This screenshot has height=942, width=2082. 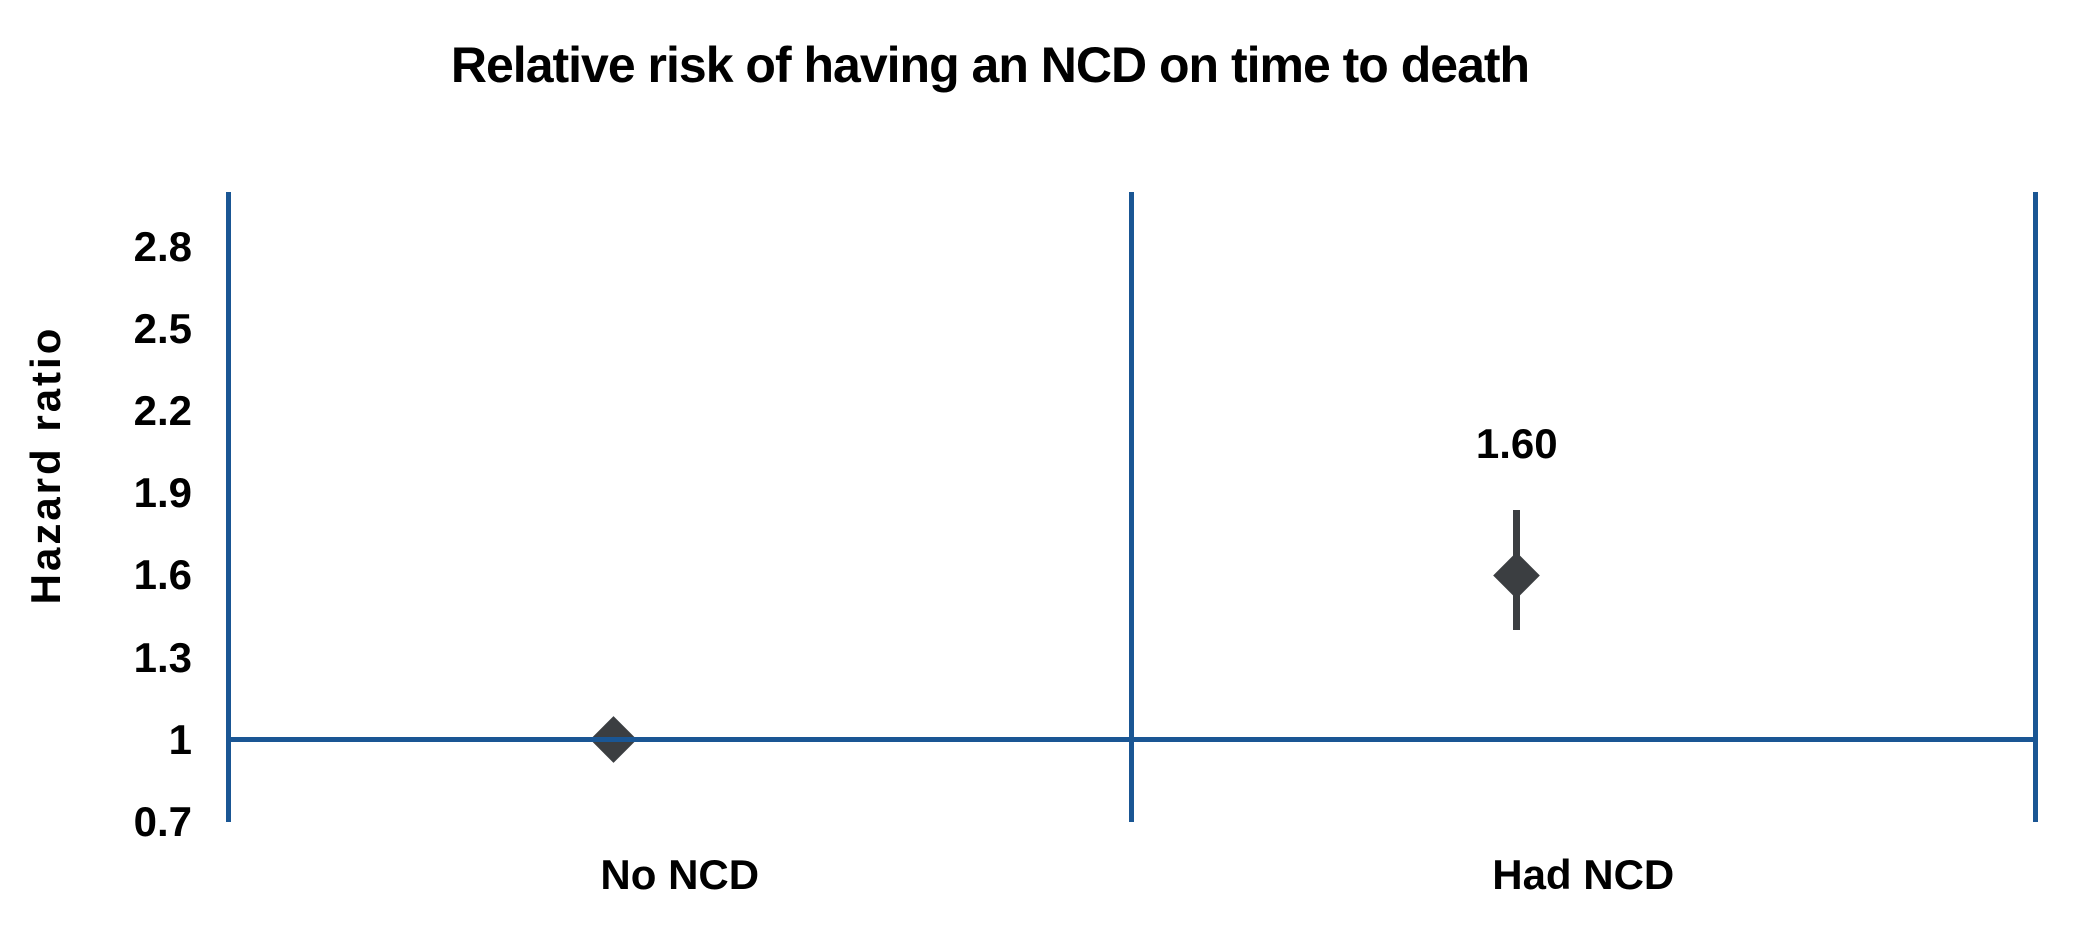 What do you see at coordinates (162, 246) in the screenshot?
I see `y-tick-label: 2.8` at bounding box center [162, 246].